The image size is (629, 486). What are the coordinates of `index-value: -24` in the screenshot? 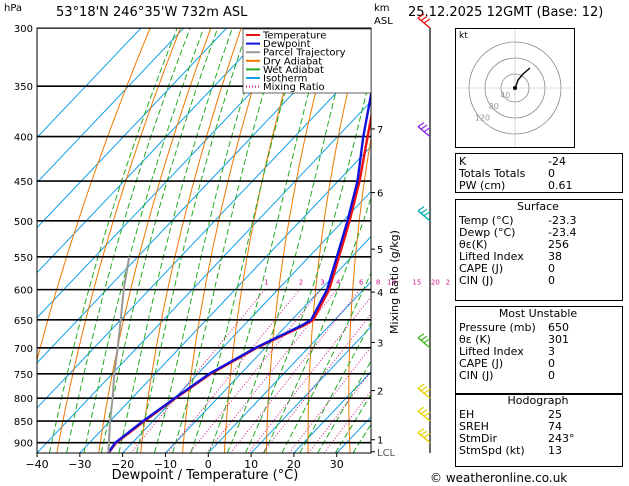 It's located at (557, 161).